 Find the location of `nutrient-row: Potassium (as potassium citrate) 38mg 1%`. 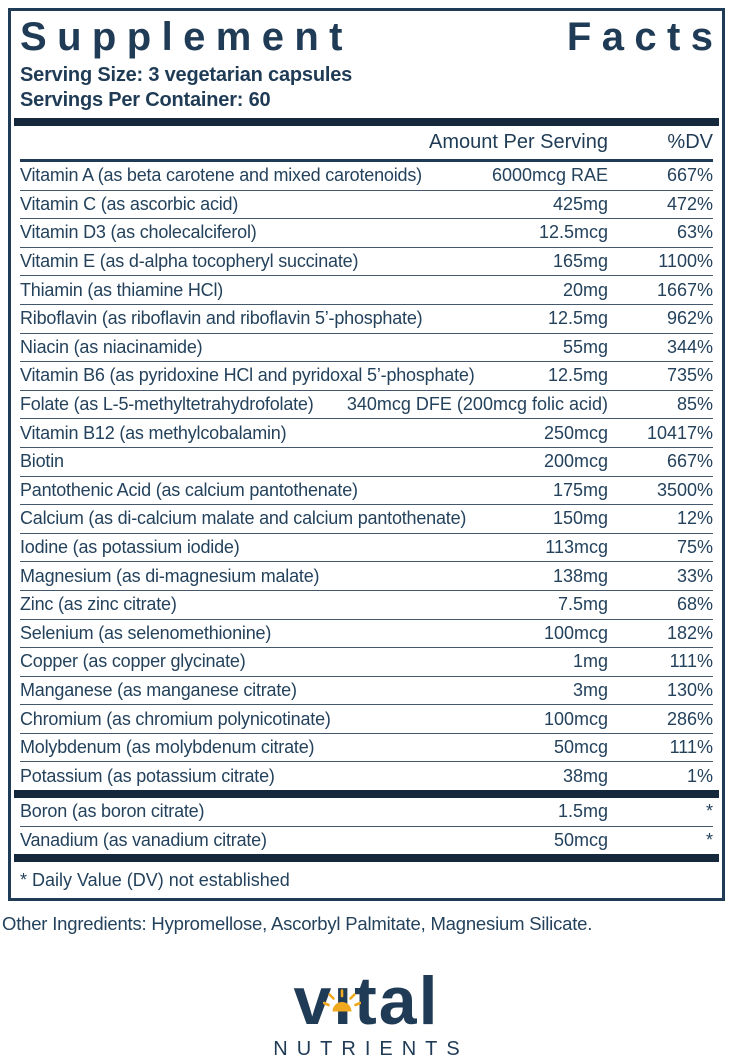

nutrient-row: Potassium (as potassium citrate) 38mg 1% is located at coordinates (366, 776).